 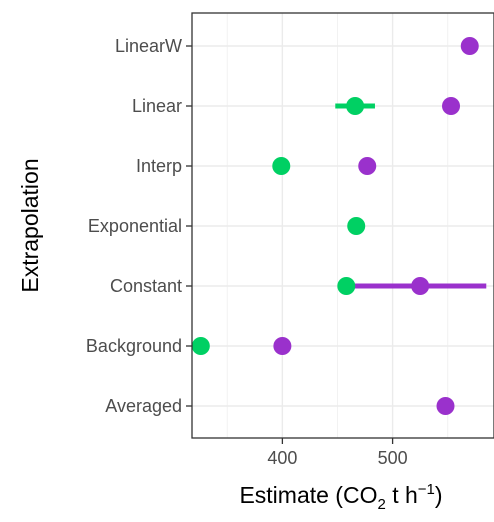 What do you see at coordinates (157, 106) in the screenshot?
I see `y-tick-label: Linear` at bounding box center [157, 106].